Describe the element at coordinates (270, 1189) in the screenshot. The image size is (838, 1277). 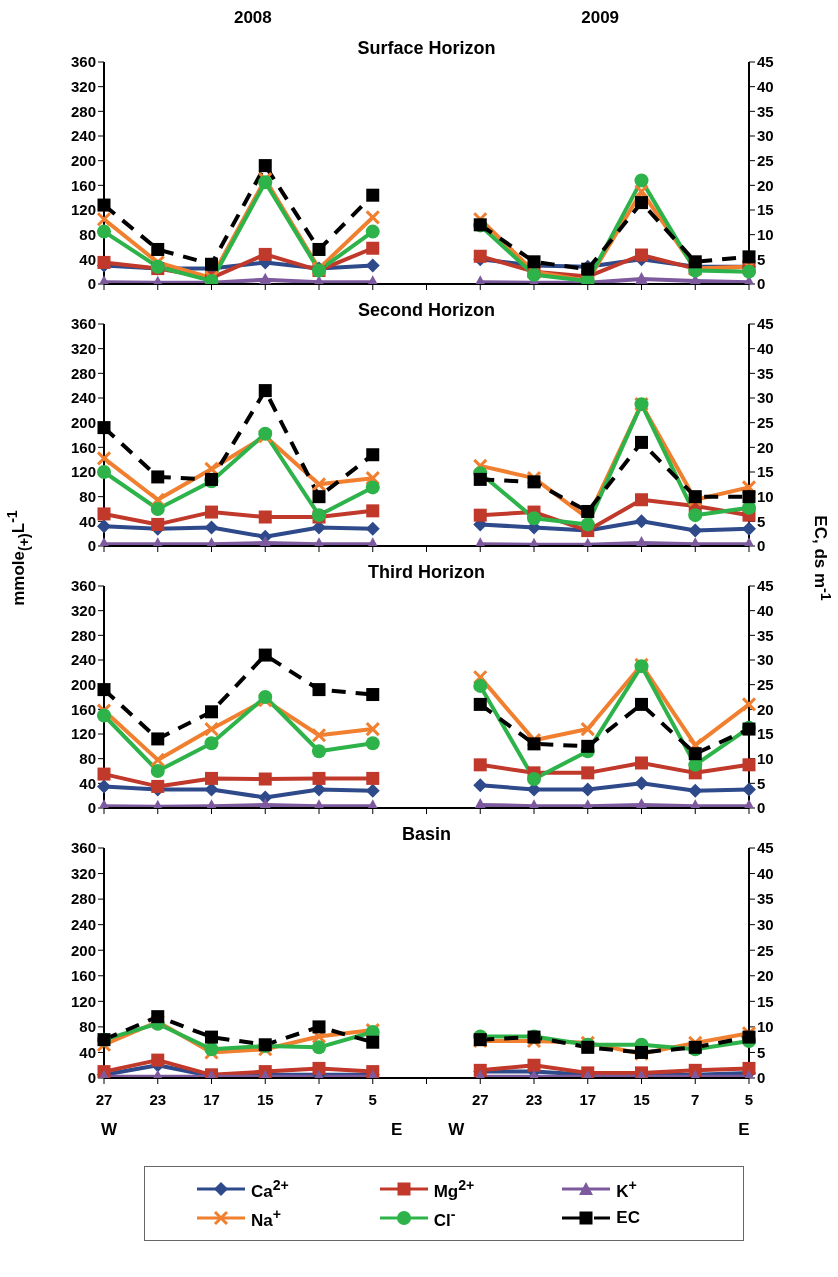
I see `legend-label: Ca$^{2+}$` at that location.